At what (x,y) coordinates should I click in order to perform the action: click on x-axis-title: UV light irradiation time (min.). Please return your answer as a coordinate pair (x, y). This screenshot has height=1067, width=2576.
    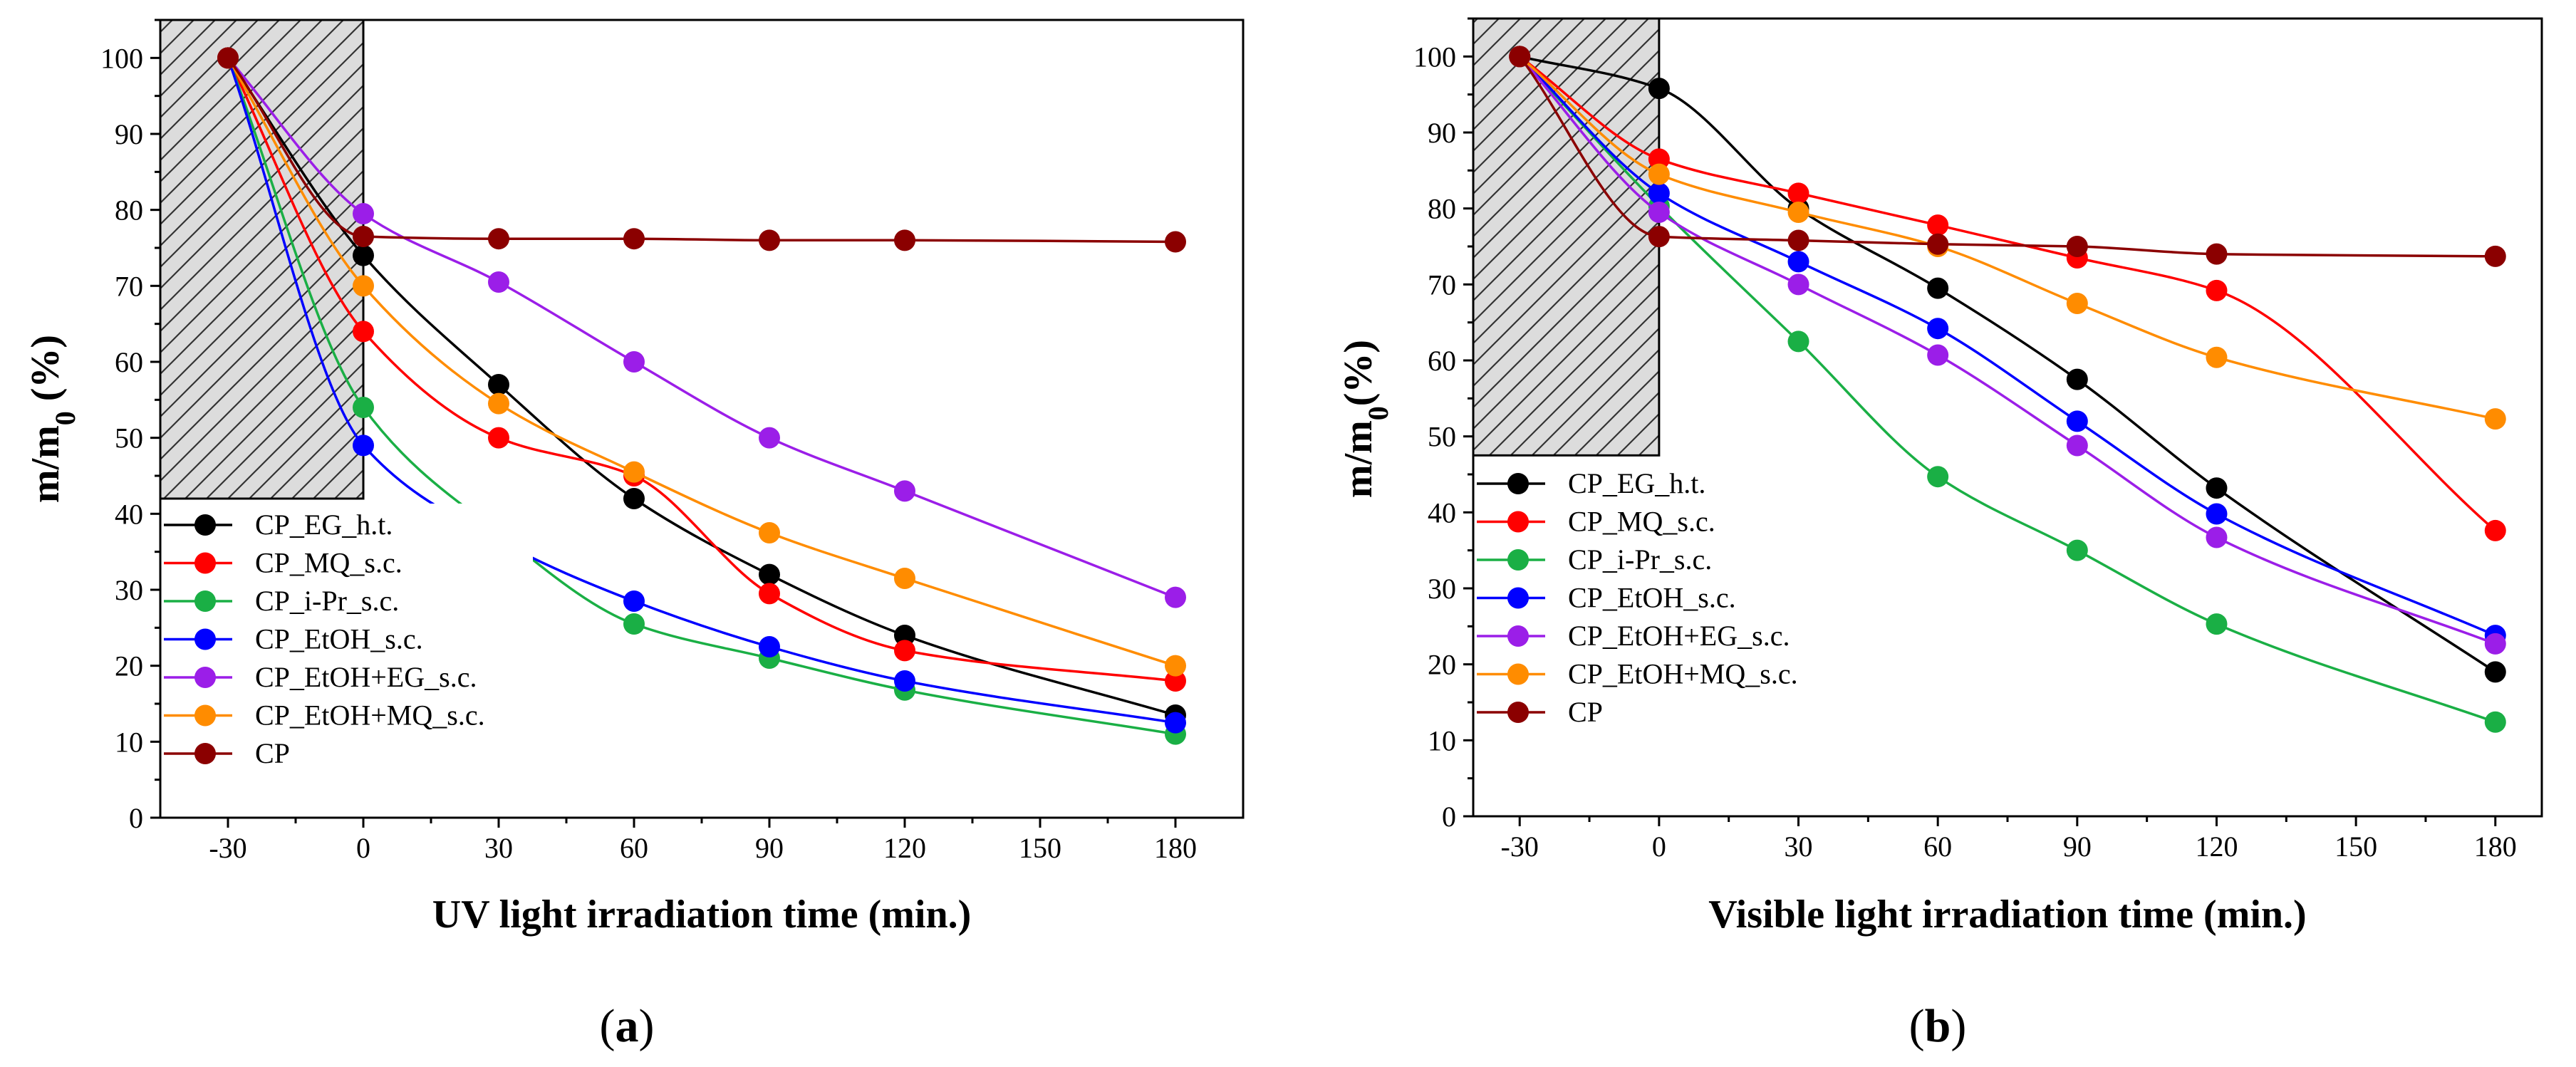
    Looking at the image, I should click on (701, 914).